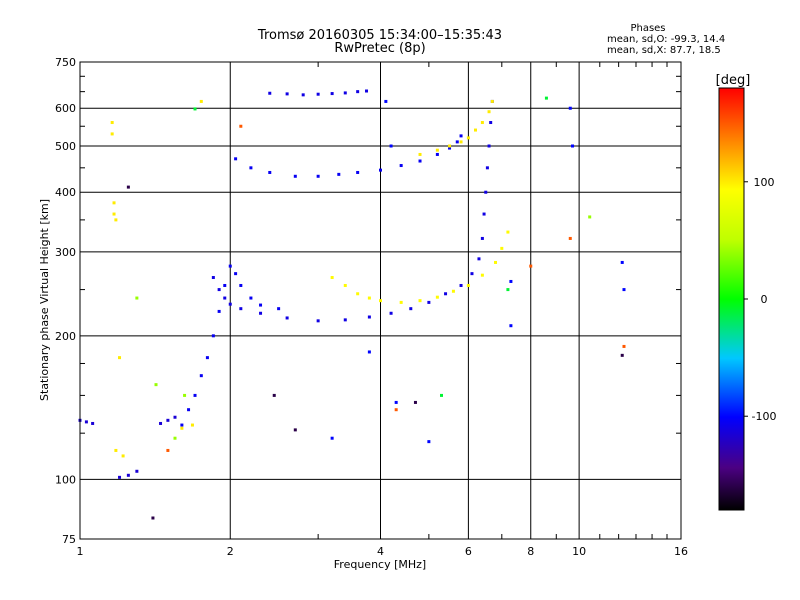 Image resolution: width=800 pixels, height=600 pixels. Describe the element at coordinates (760, 299) in the screenshot. I see `colorbar-ticks: 100 0 -100` at that location.